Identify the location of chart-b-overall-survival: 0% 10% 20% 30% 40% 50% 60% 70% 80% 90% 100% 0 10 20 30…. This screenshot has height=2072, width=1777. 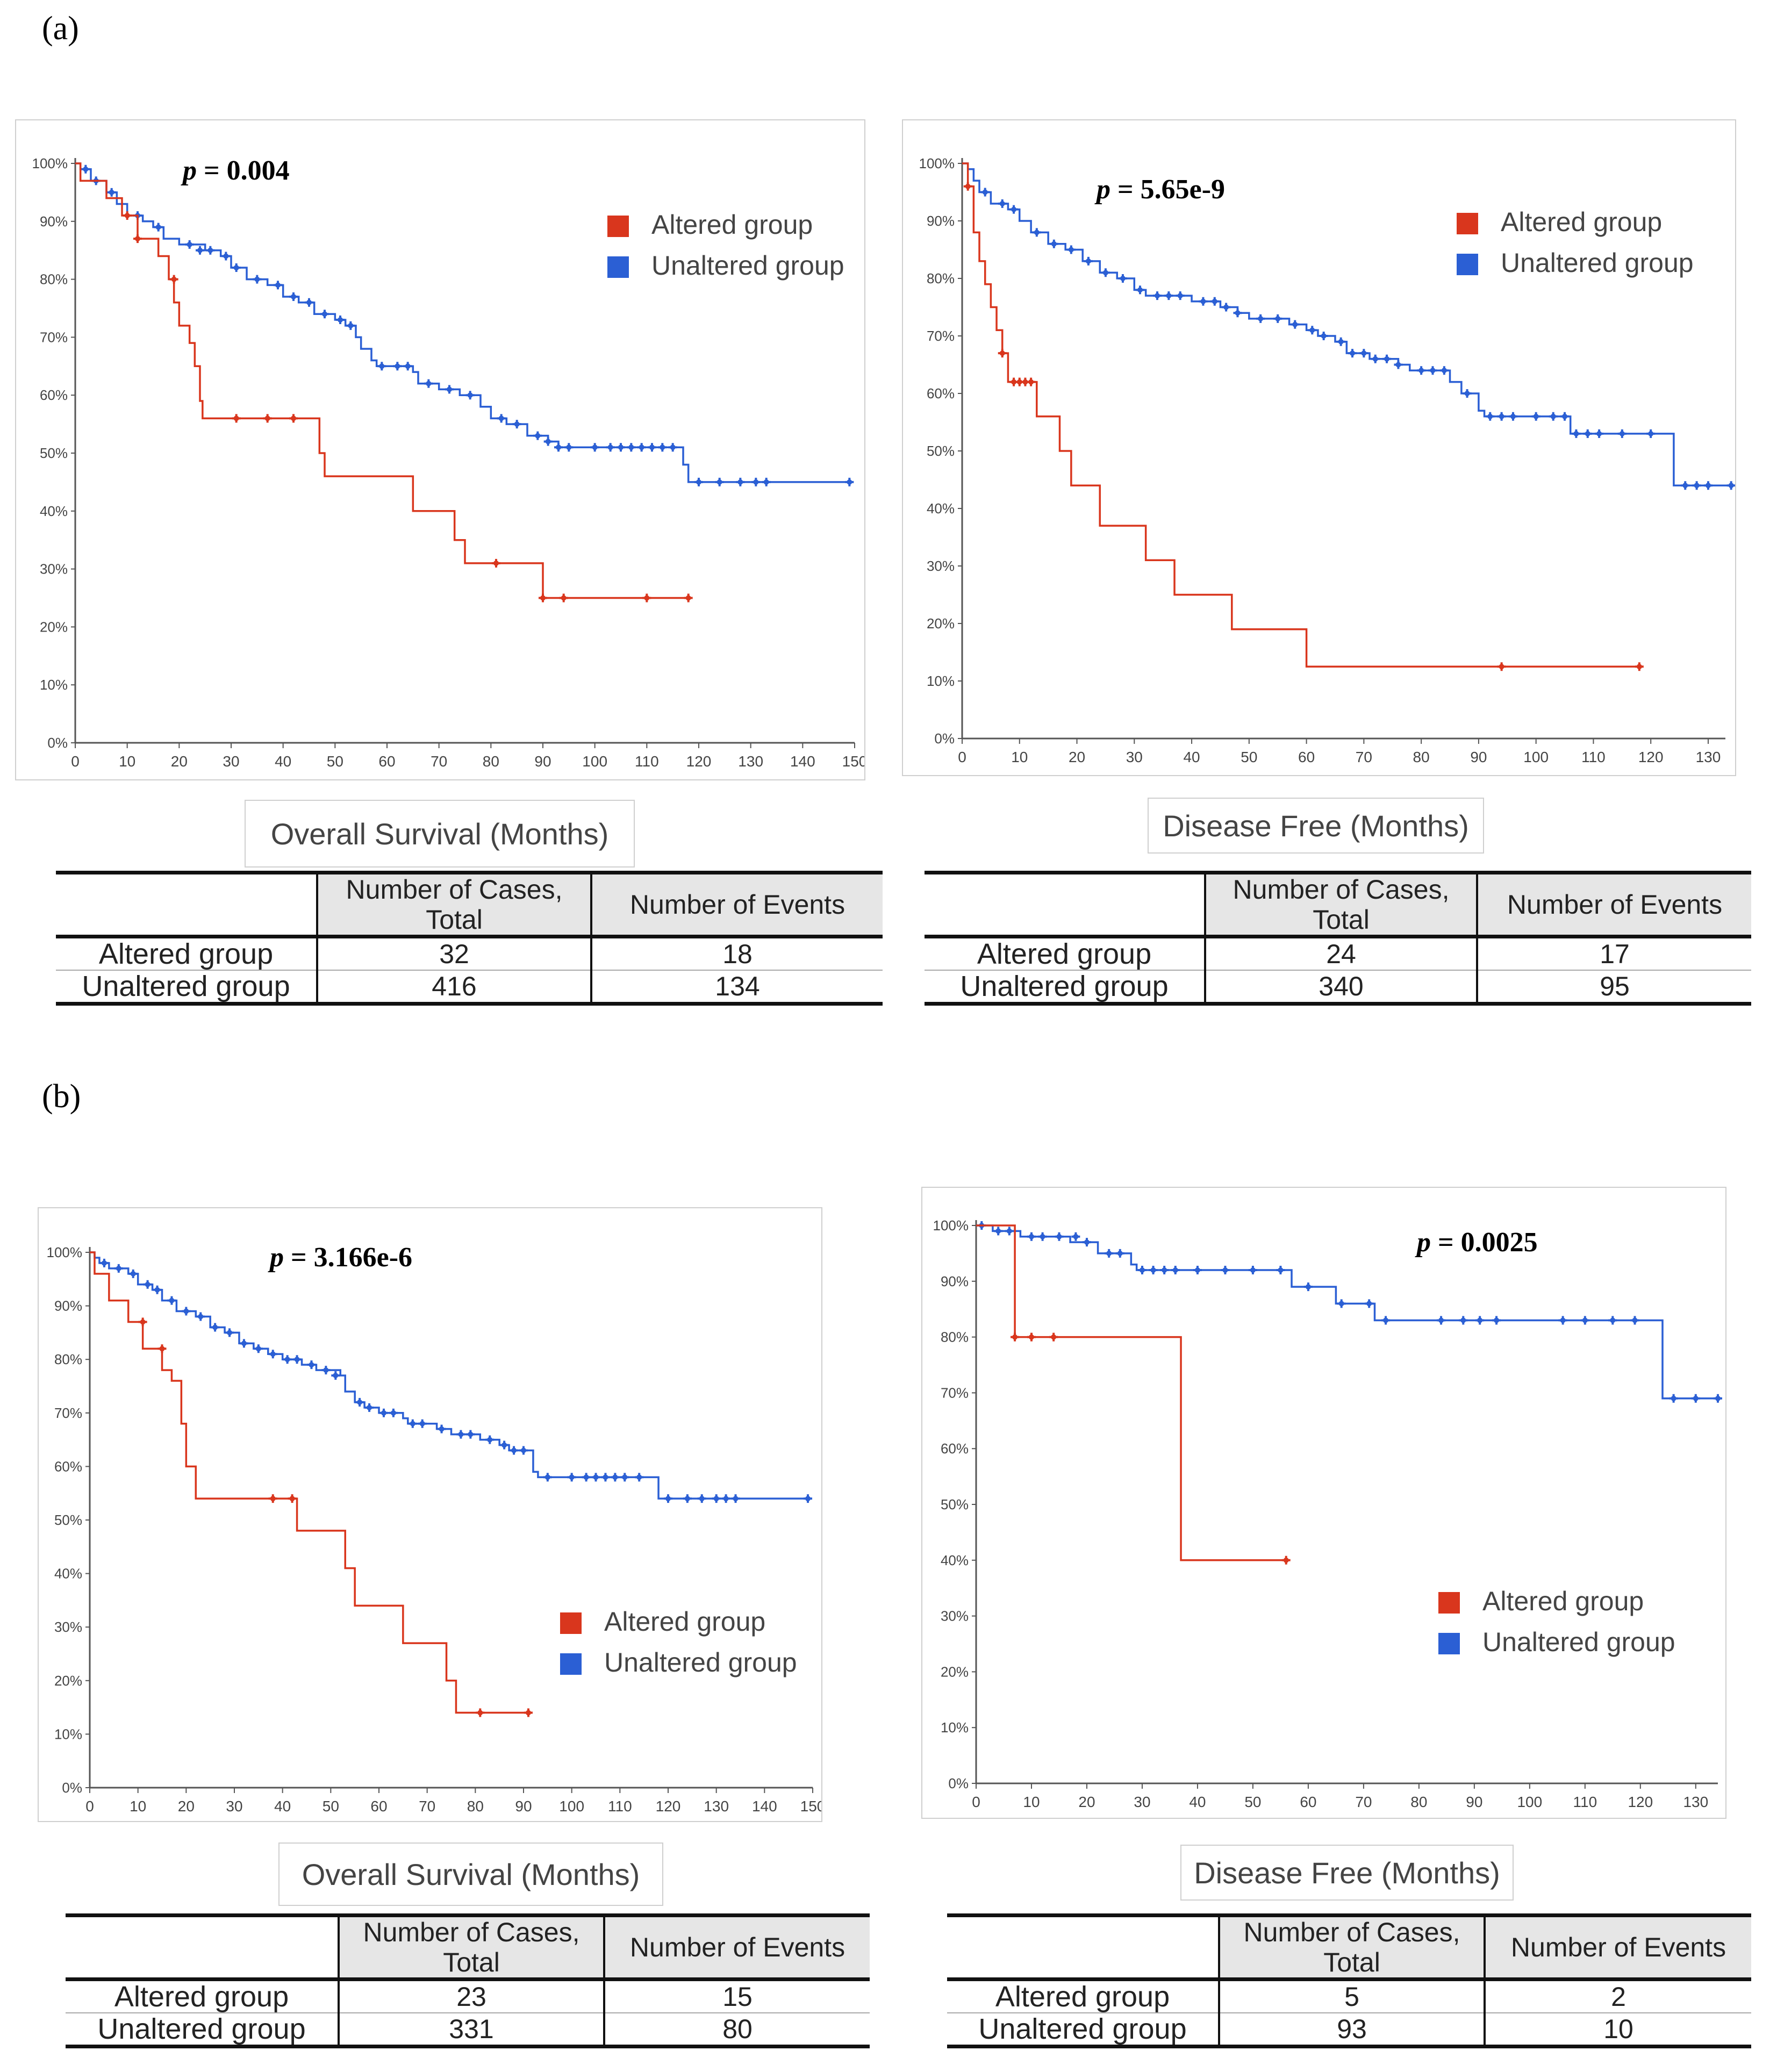
(430, 1514).